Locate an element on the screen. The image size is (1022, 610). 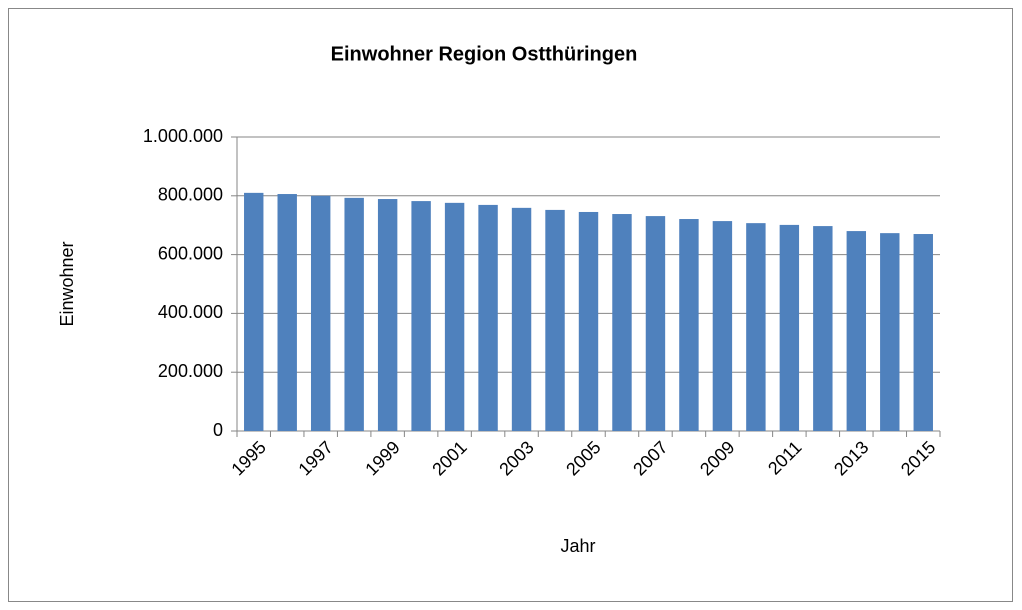
y-tick-label: 0 is located at coordinates (218, 430).